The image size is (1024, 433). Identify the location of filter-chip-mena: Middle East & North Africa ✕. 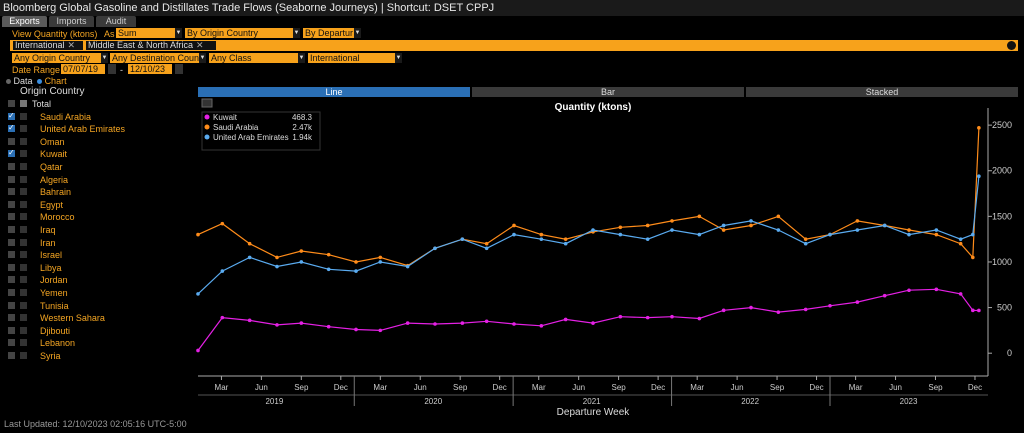
(151, 45).